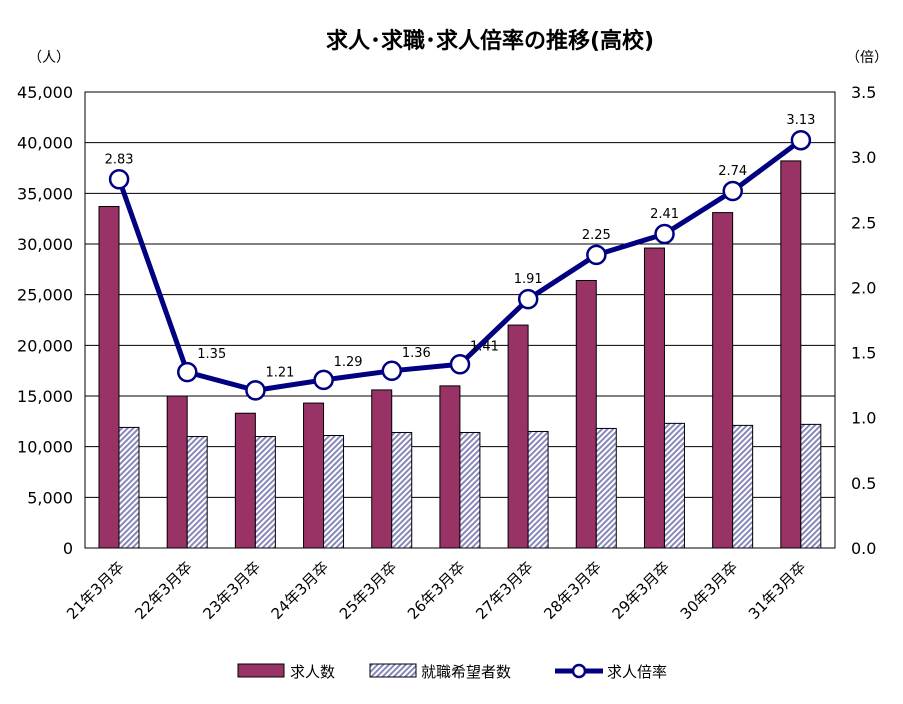 This screenshot has width=903, height=704. I want to click on right-tick-label: 3.0, so click(863, 157).